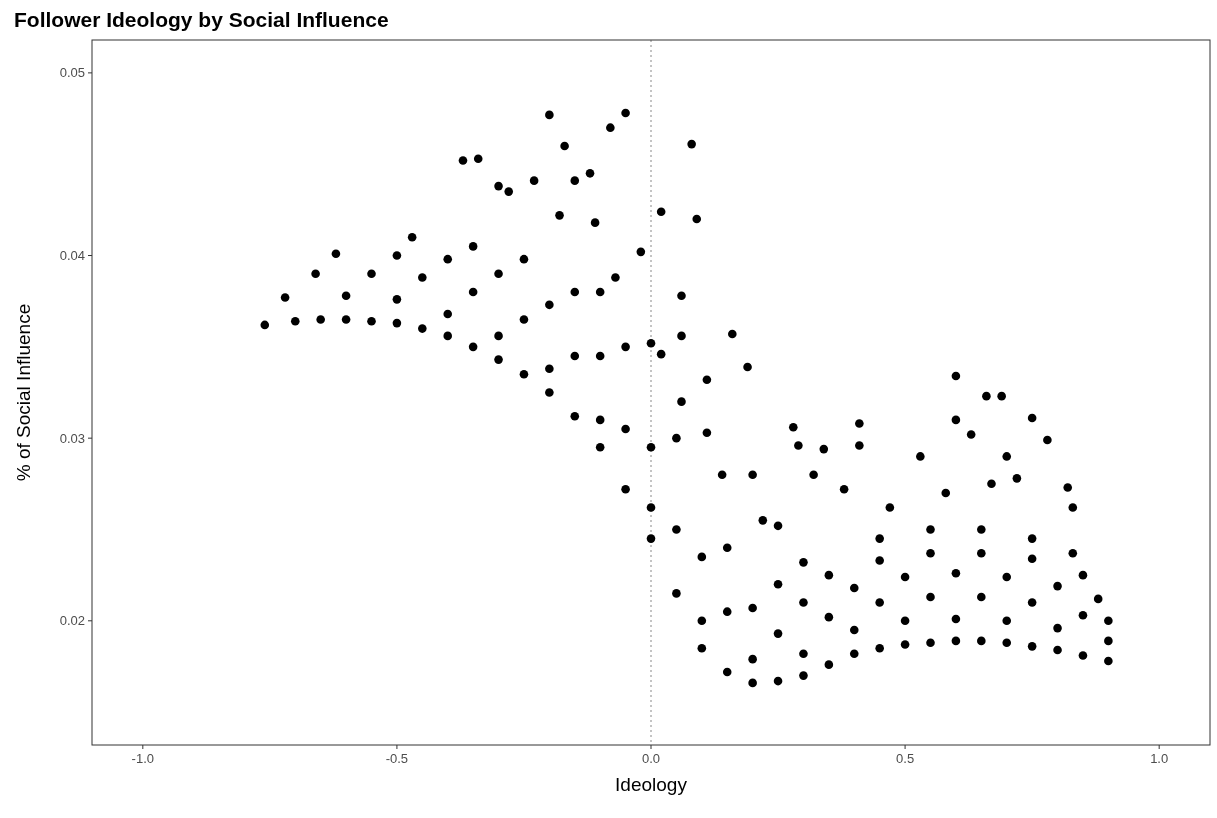  Describe the element at coordinates (397, 758) in the screenshot. I see `x-tick-label: -0.5` at that location.